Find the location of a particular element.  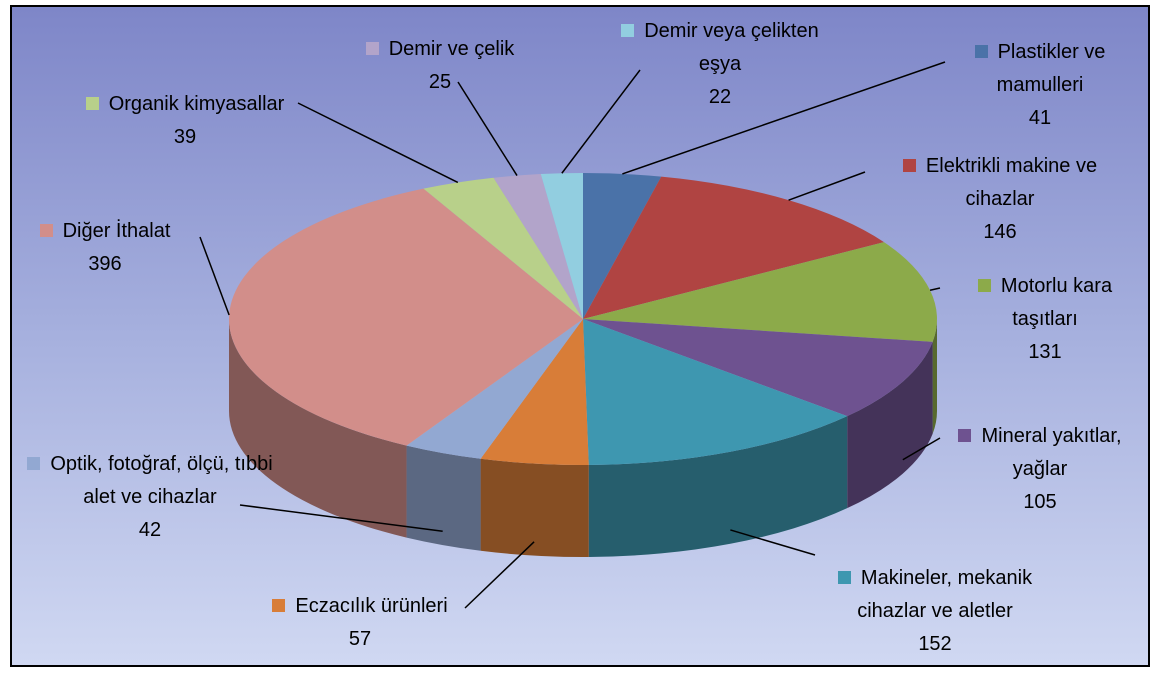

label-value: 152 is located at coordinates (935, 644).